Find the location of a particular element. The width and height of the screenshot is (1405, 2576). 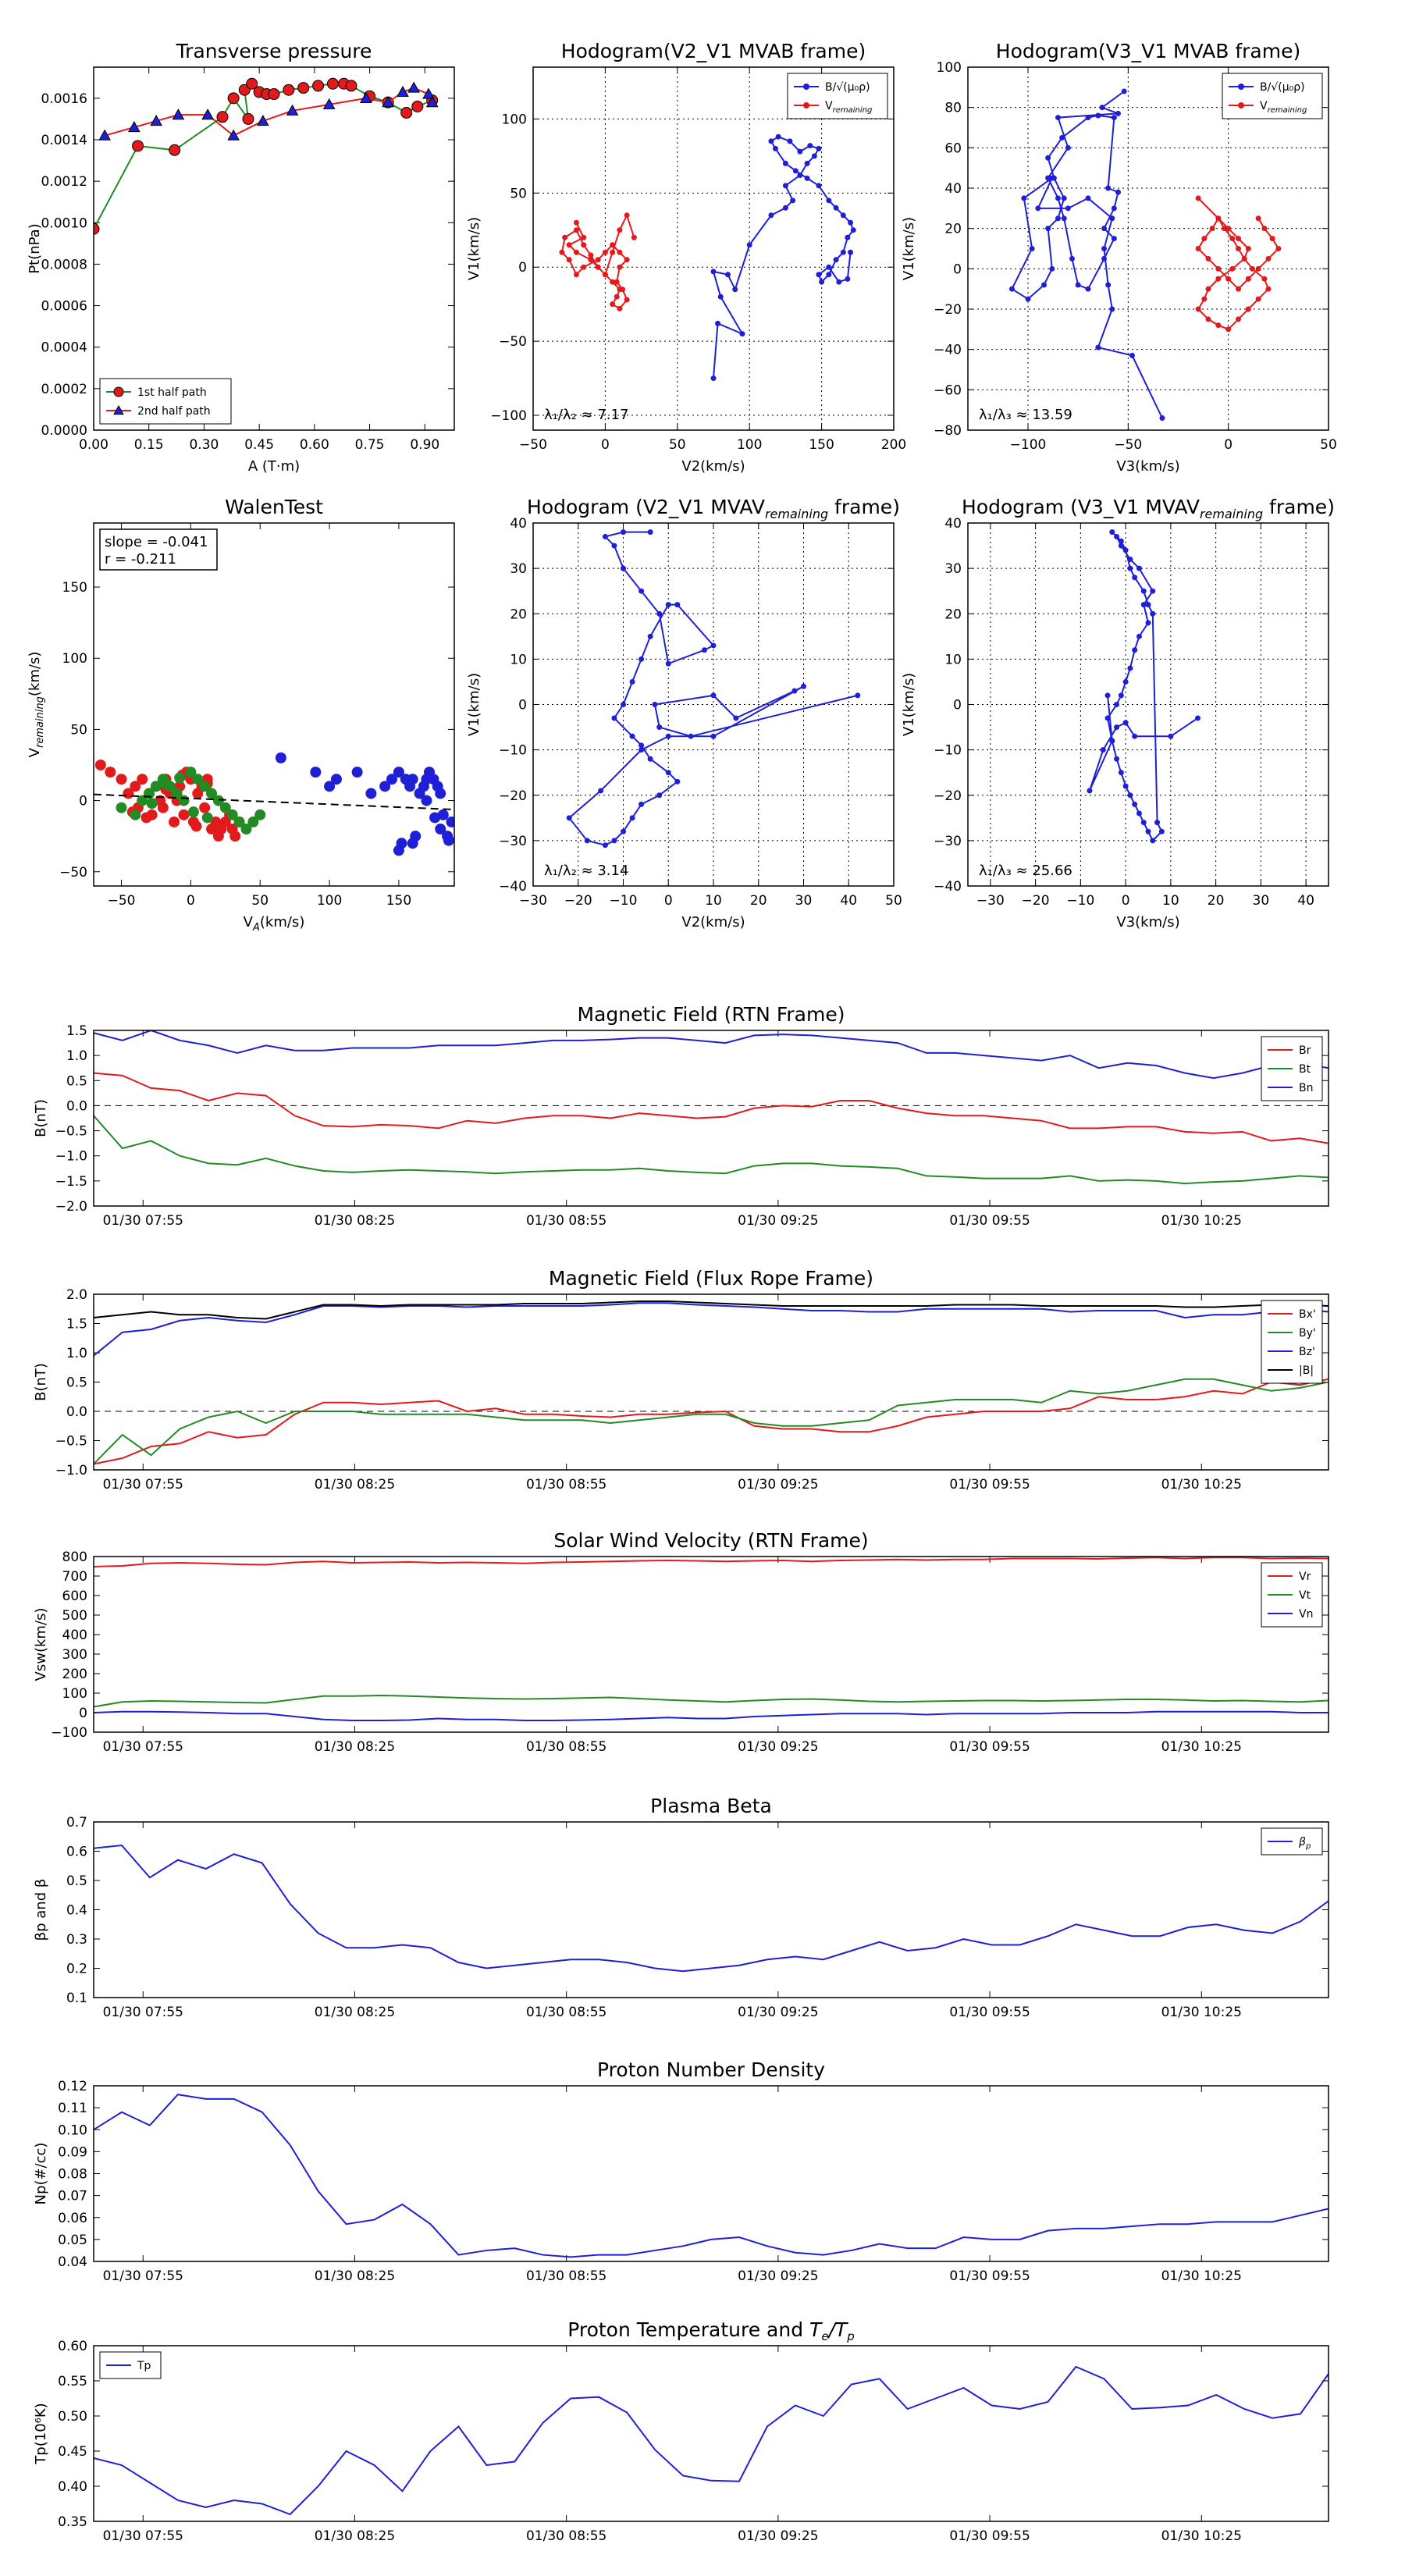

y-tick-label: −0.5 is located at coordinates (71, 1442).